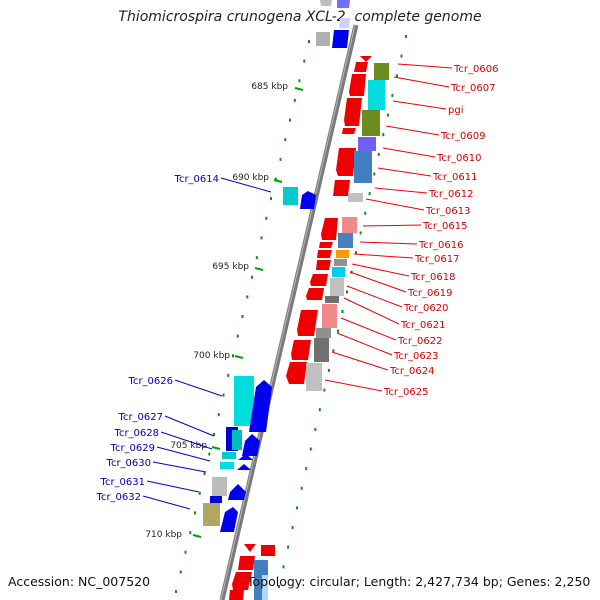 This screenshot has height=600, width=600. What do you see at coordinates (259, 359) in the screenshot?
I see `reverse-features` at bounding box center [259, 359].